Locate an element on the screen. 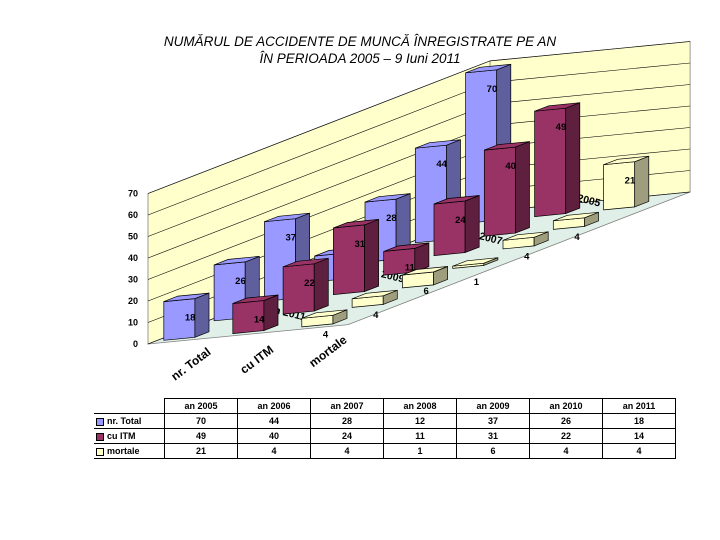 This screenshot has width=720, height=540. data-label: 40 is located at coordinates (510, 166).